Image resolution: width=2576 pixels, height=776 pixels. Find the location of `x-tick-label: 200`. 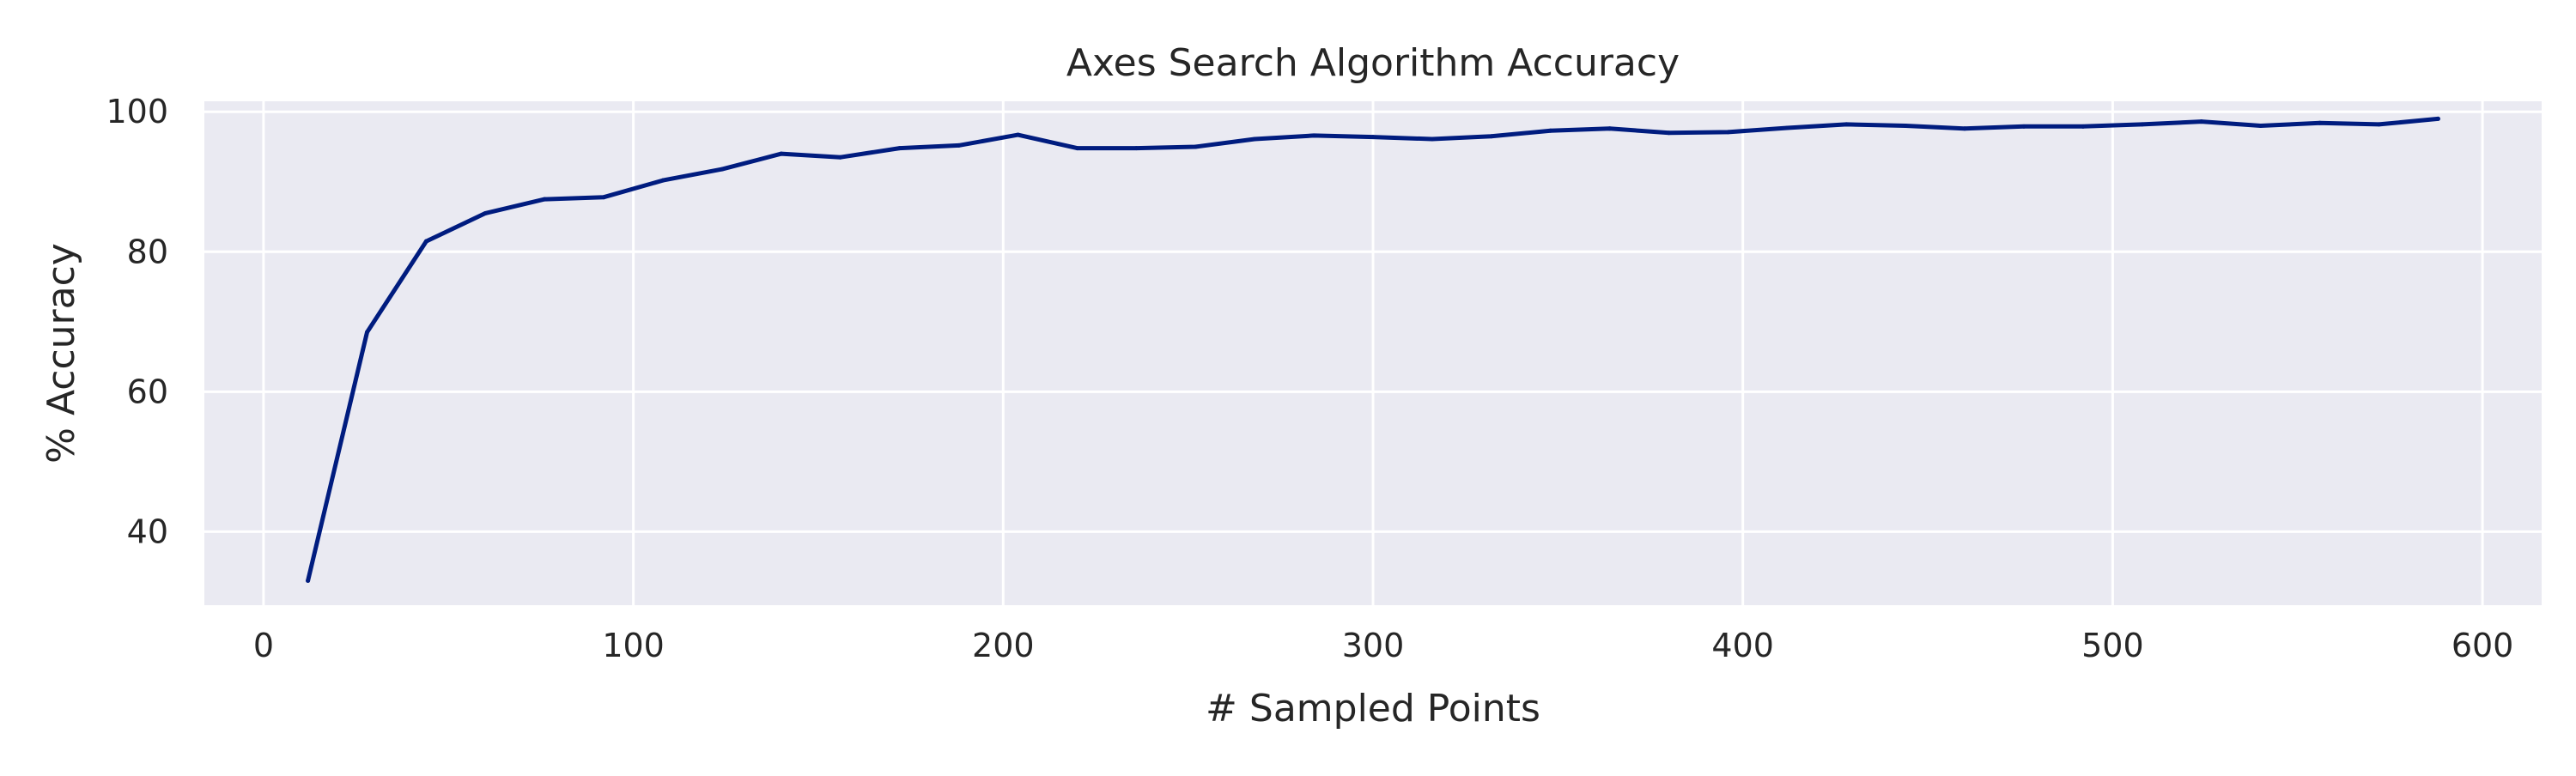

x-tick-label: 200 is located at coordinates (1003, 645).